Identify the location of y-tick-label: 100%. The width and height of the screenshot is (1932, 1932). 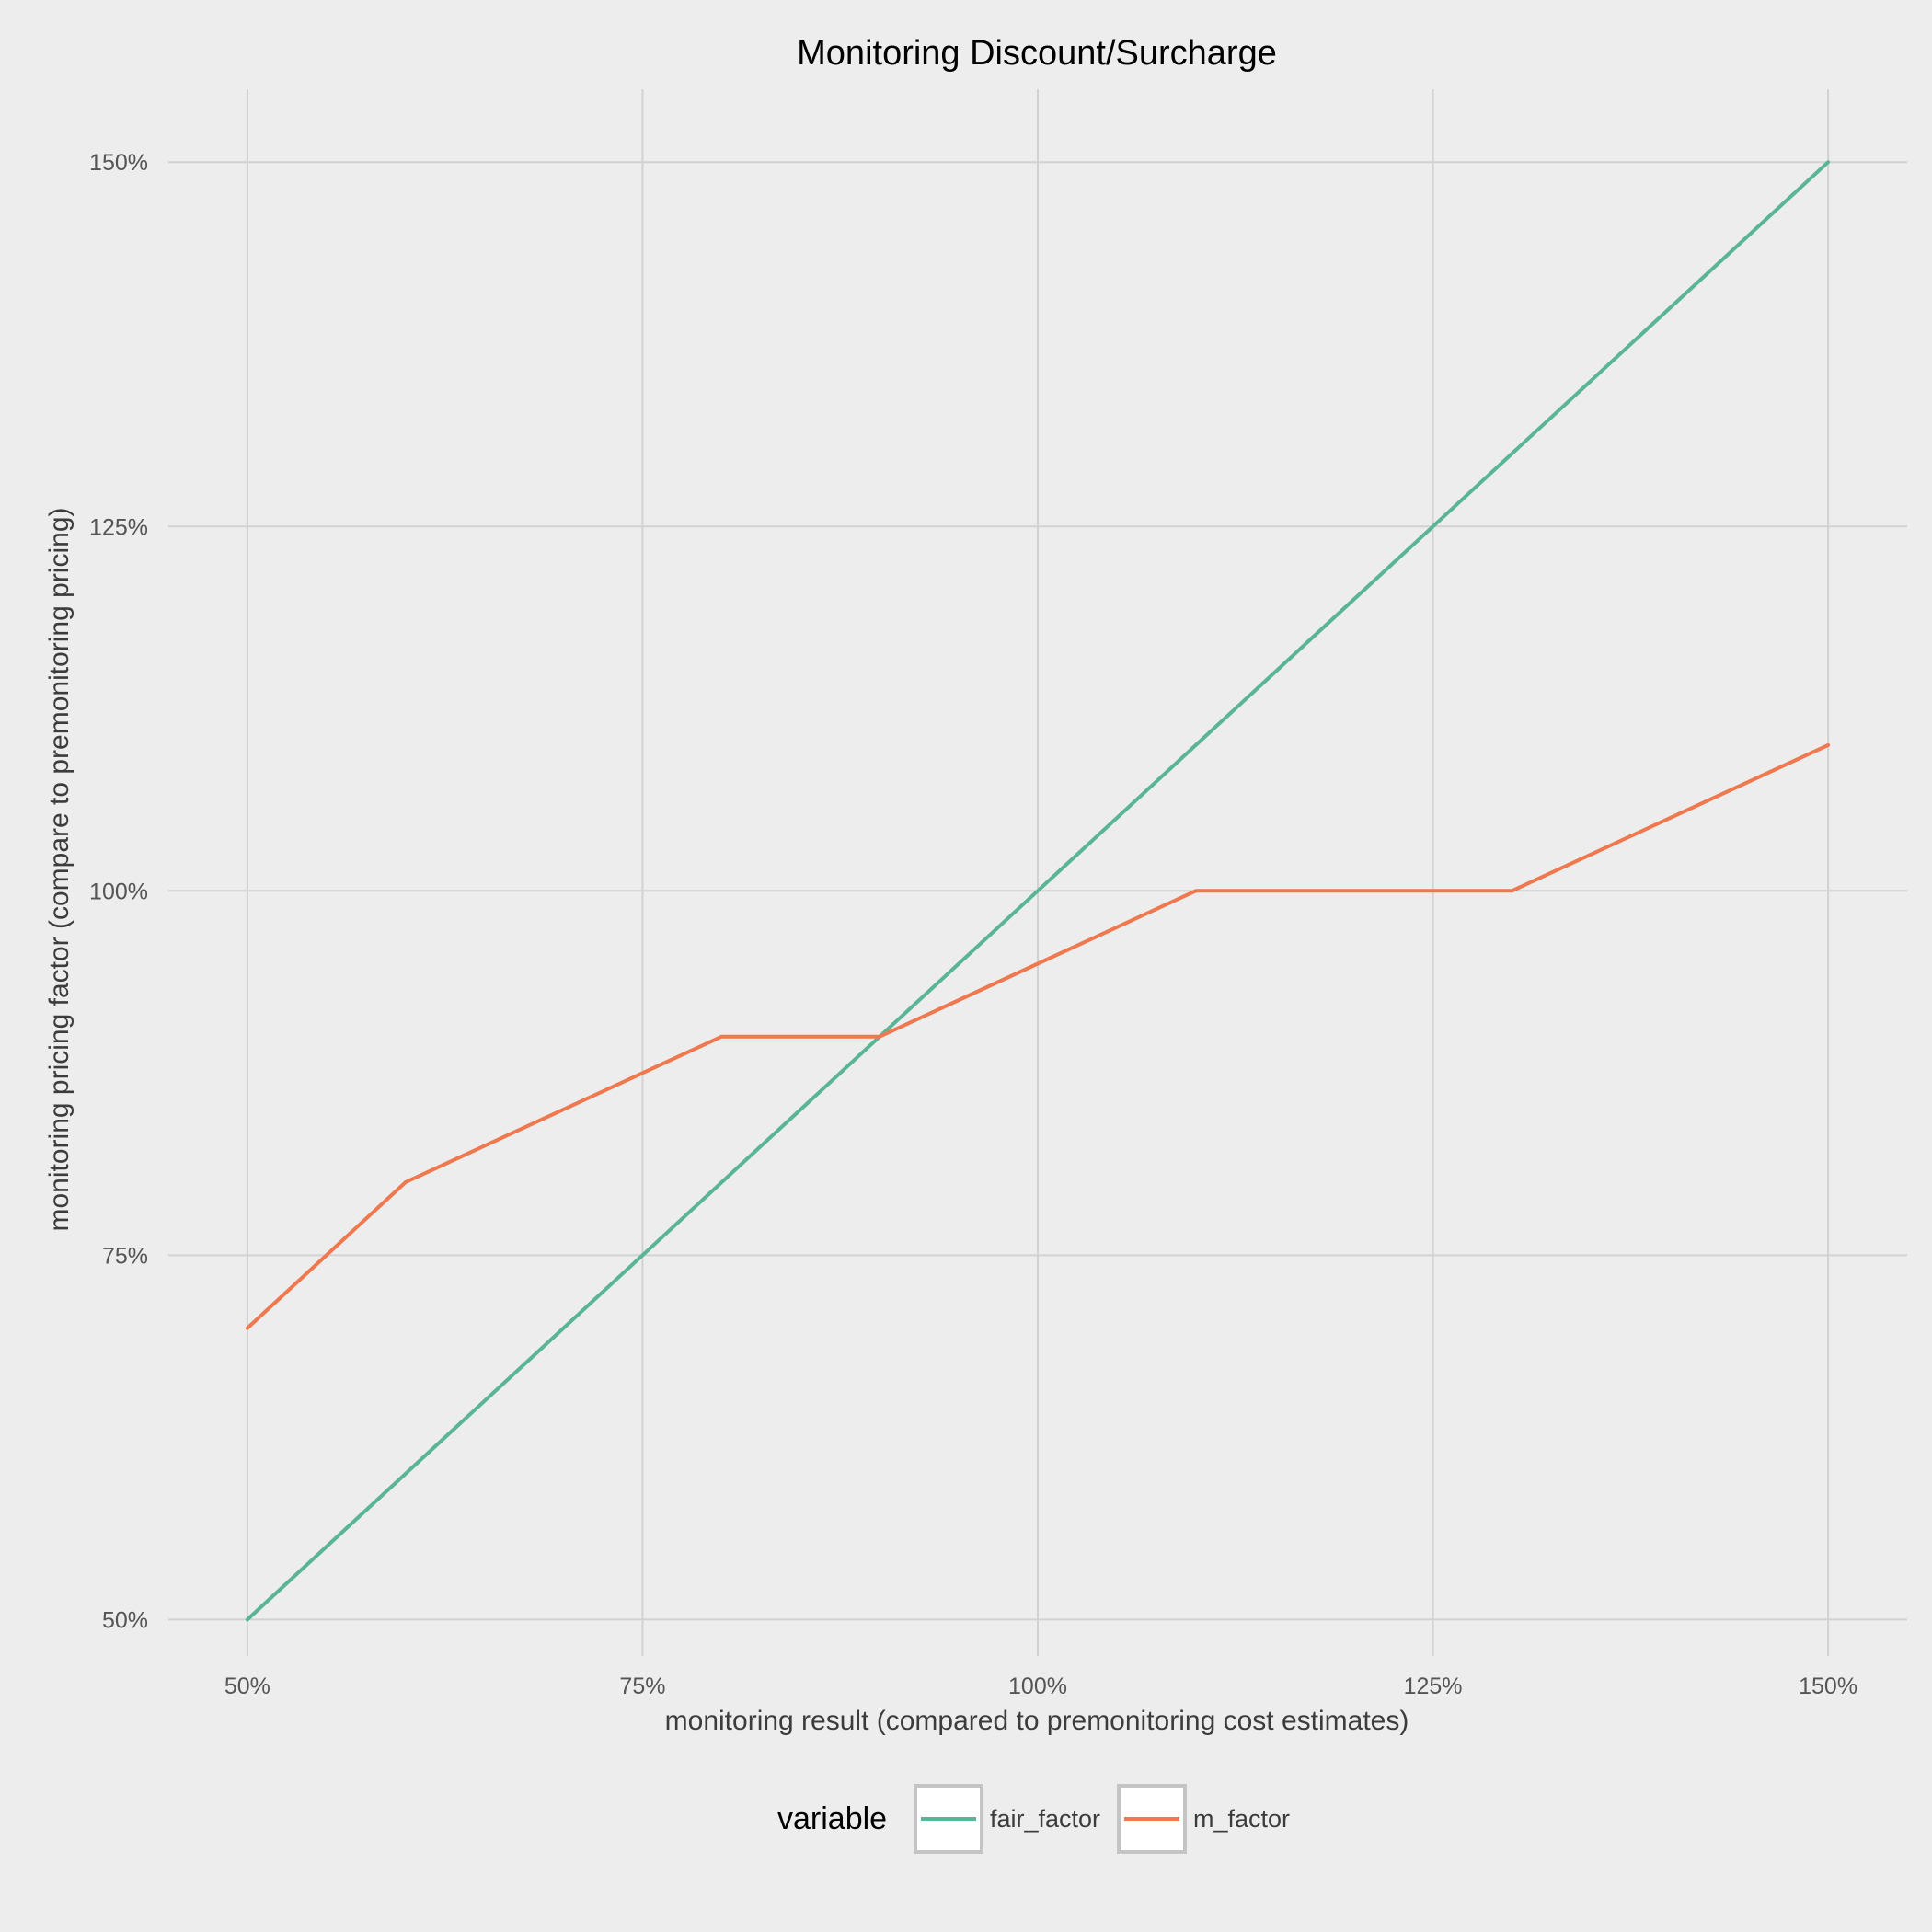
(118, 891).